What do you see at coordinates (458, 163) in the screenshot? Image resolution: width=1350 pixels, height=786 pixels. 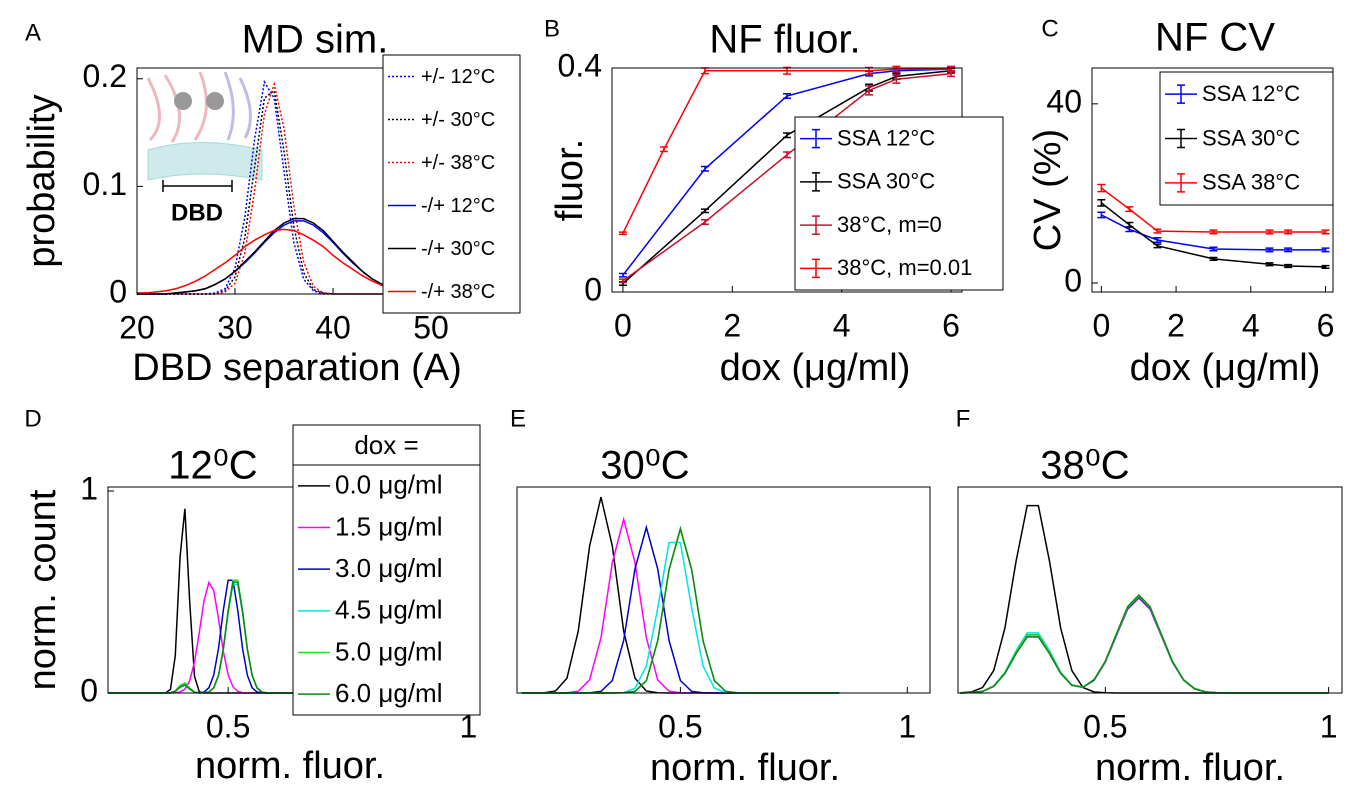 I see `legend-label: +/- 38°C` at bounding box center [458, 163].